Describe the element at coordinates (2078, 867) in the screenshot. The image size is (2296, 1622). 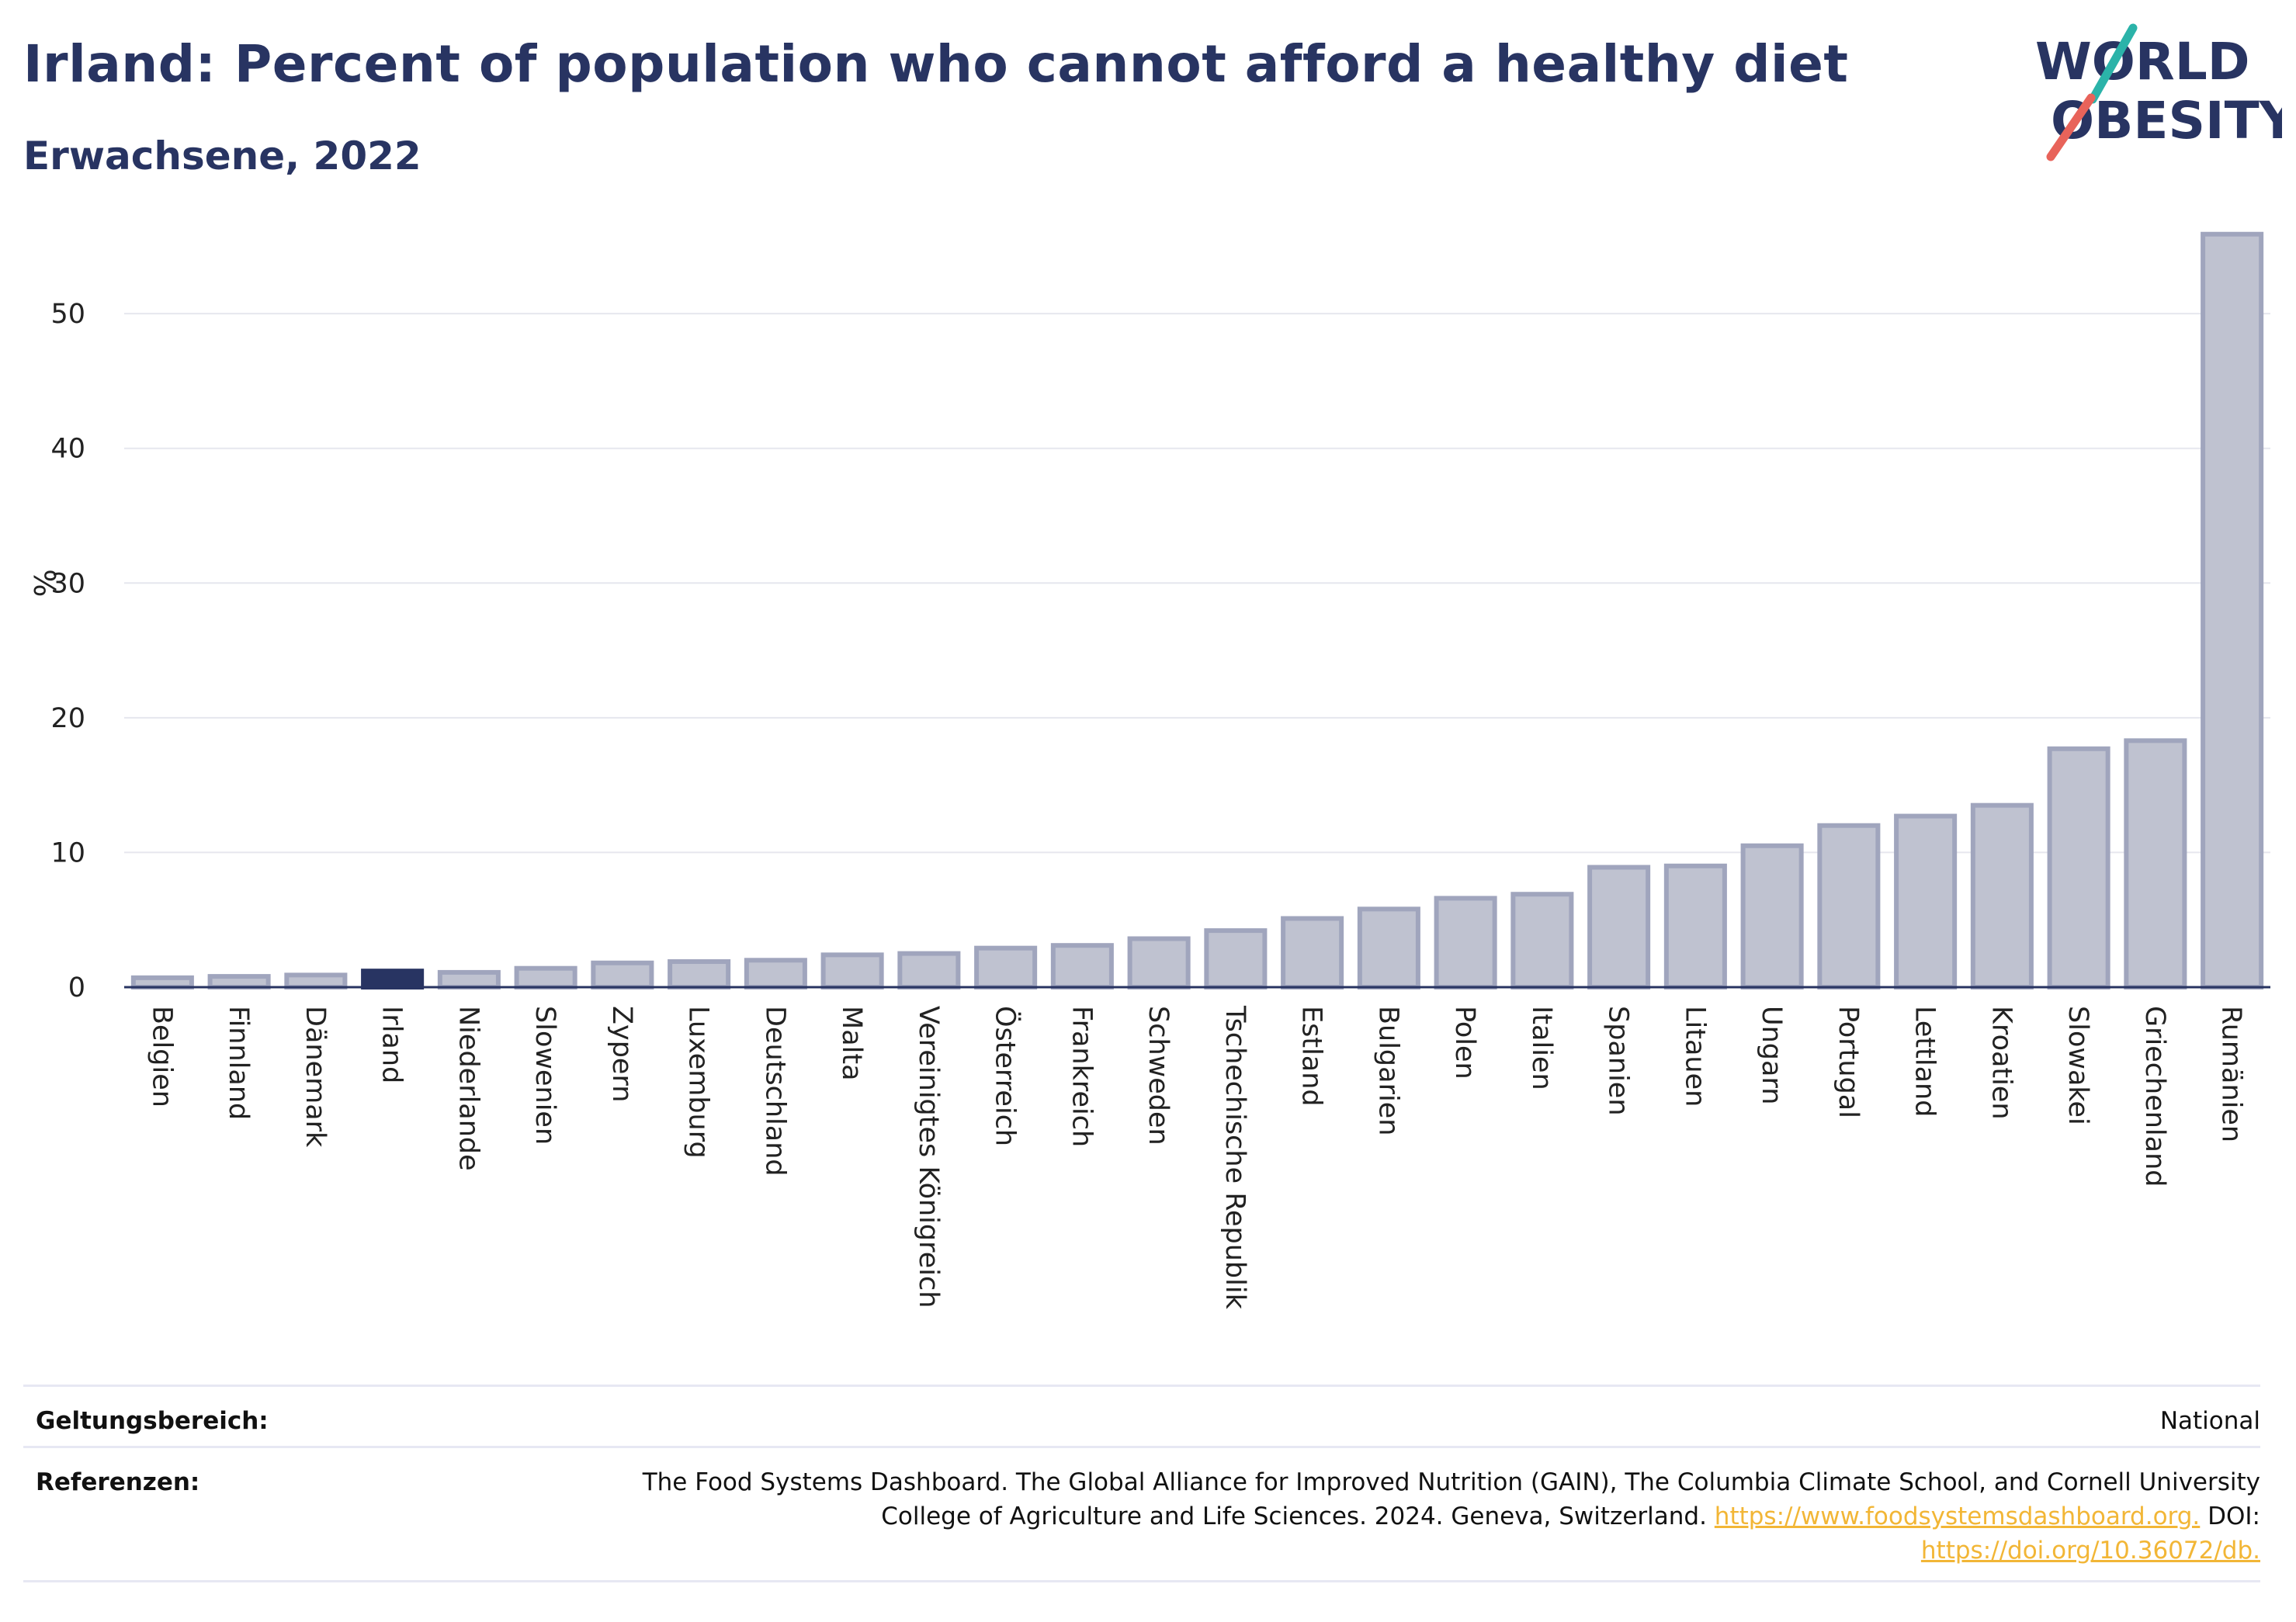
I see `bar-slowakei` at that location.